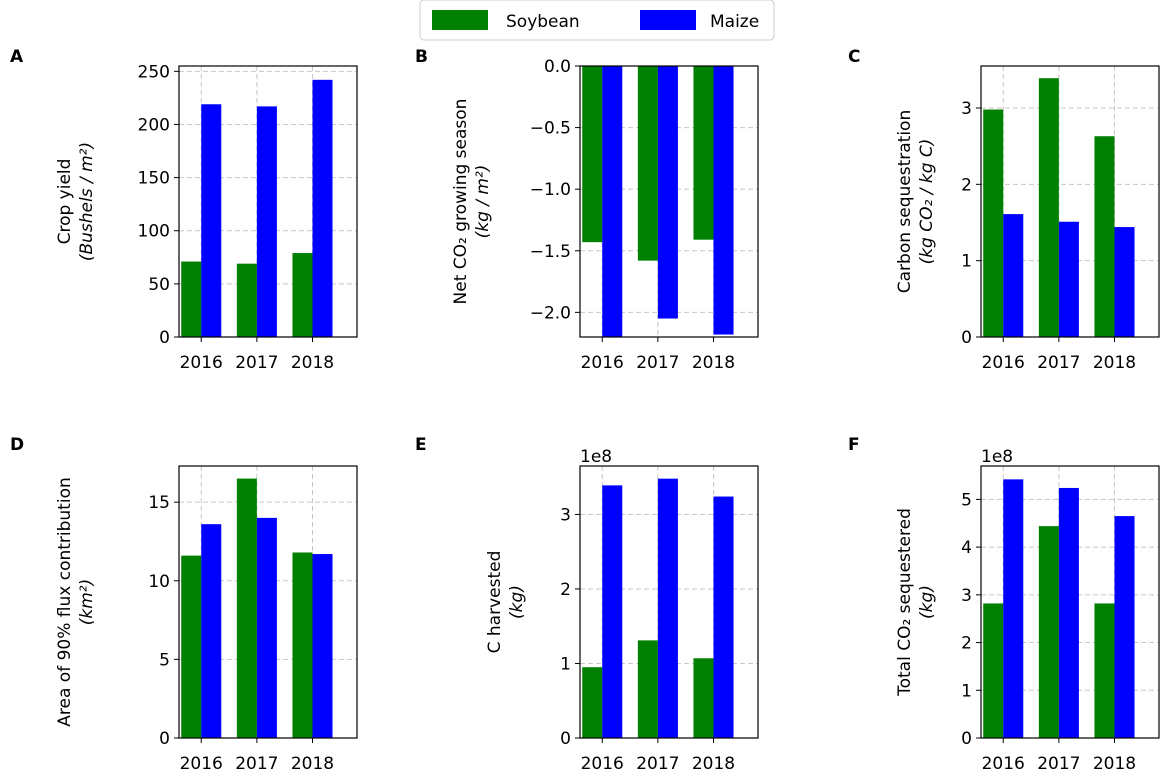 Image resolution: width=1170 pixels, height=783 pixels. What do you see at coordinates (557, 67) in the screenshot?
I see `y-tick-label: 0.0` at bounding box center [557, 67].